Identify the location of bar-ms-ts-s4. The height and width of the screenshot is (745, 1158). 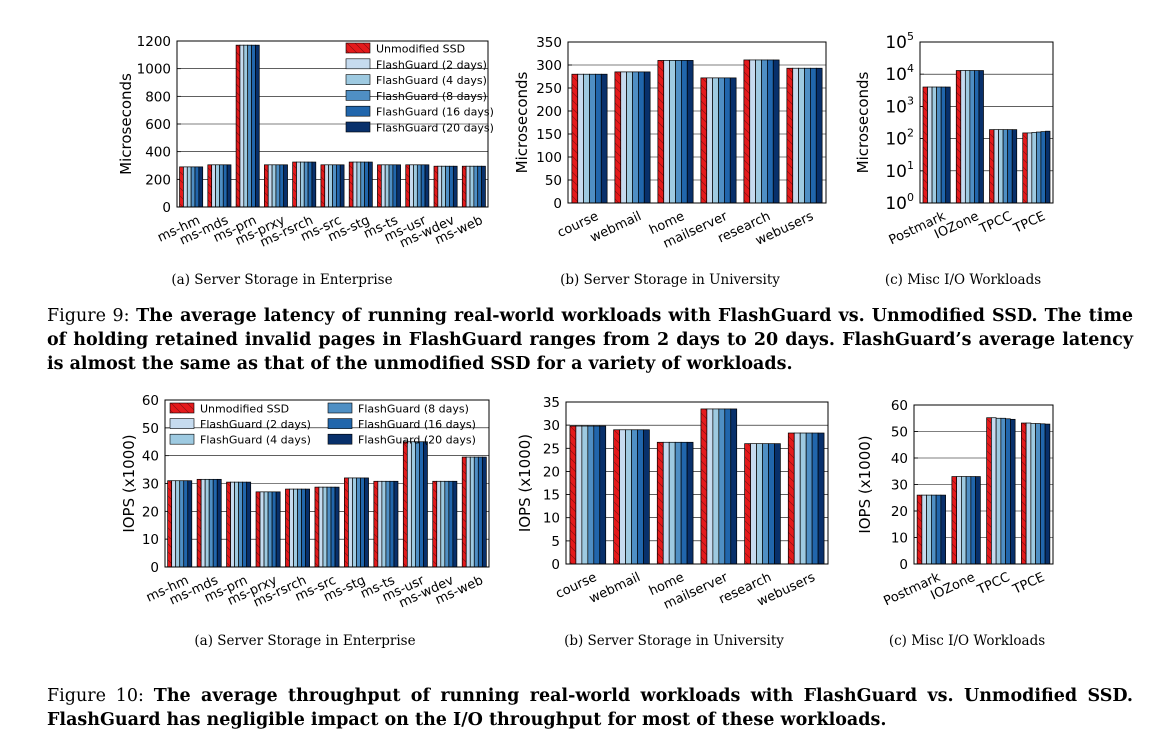
(392, 524).